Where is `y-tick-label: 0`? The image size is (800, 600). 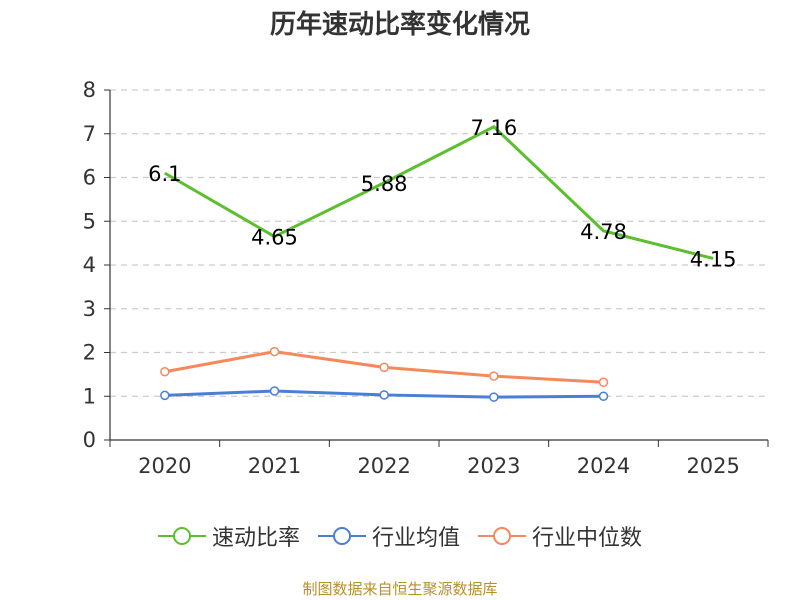 y-tick-label: 0 is located at coordinates (89, 440).